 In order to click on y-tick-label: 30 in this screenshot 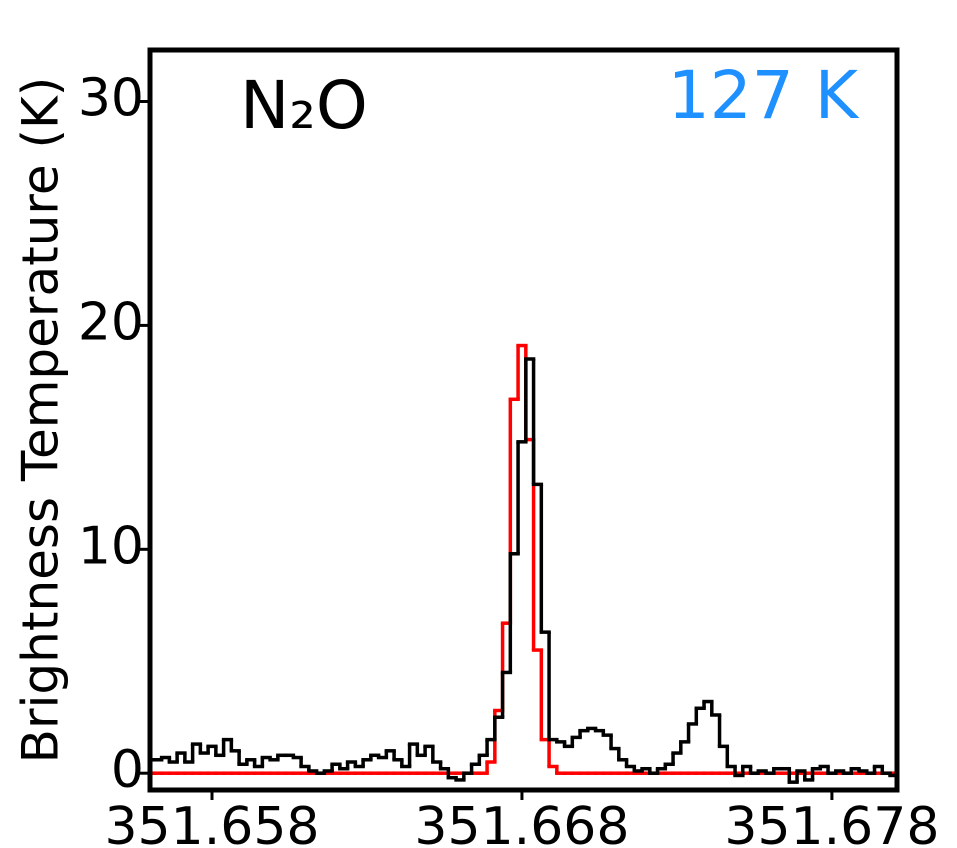, I will do `click(111, 98)`.